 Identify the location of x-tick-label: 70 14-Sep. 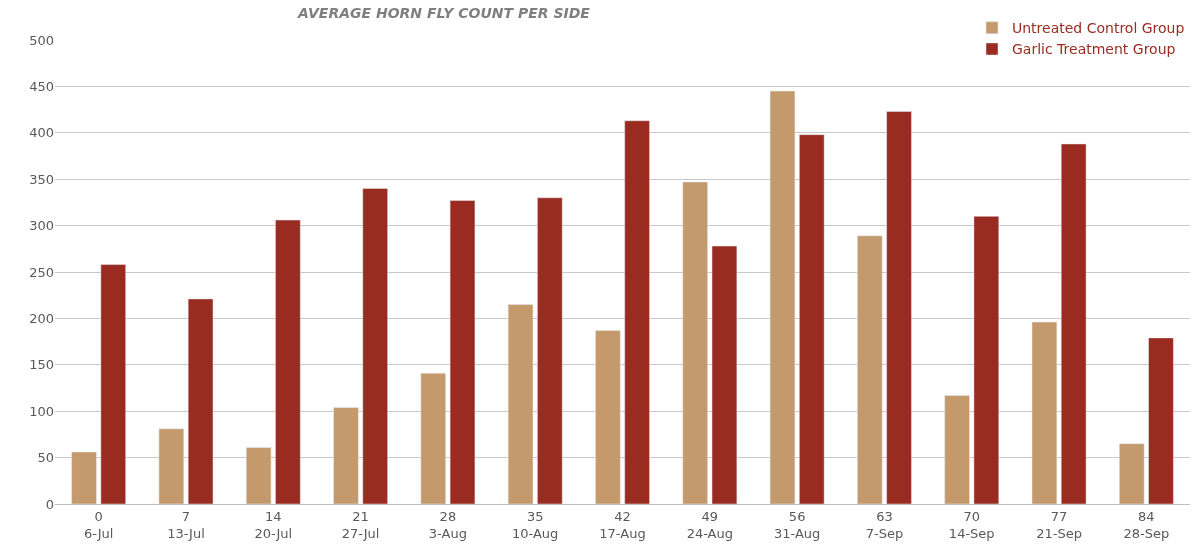
(971, 524).